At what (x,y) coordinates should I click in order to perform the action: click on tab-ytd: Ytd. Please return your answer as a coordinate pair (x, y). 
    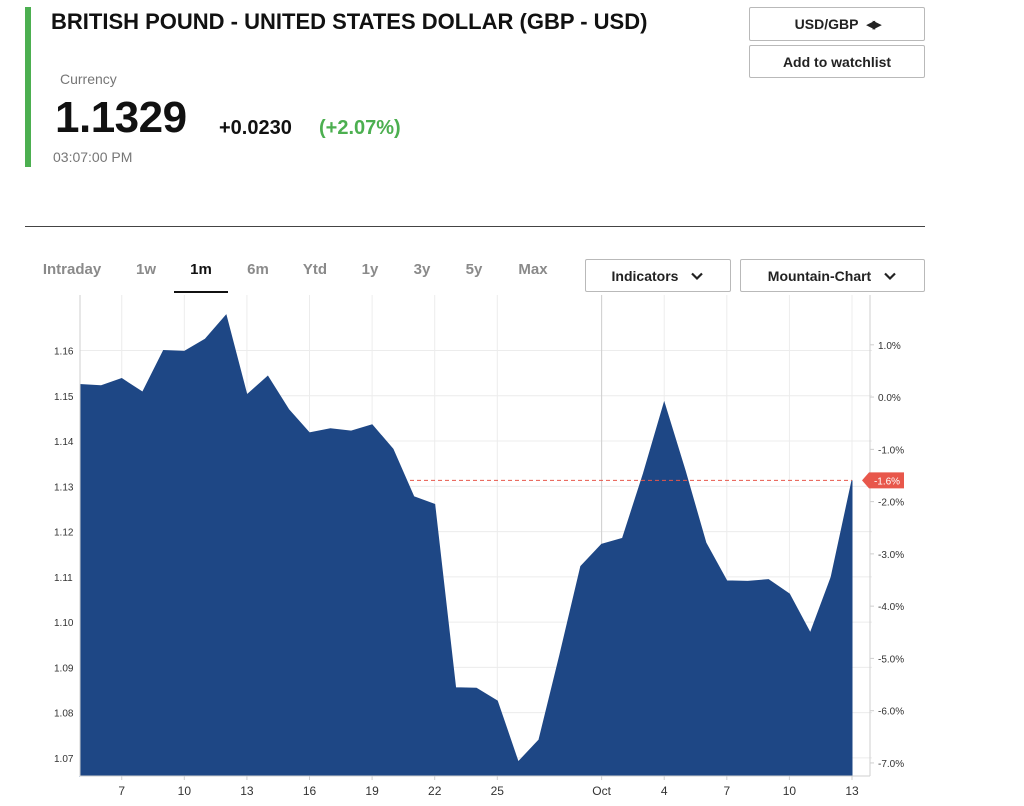
    Looking at the image, I should click on (315, 269).